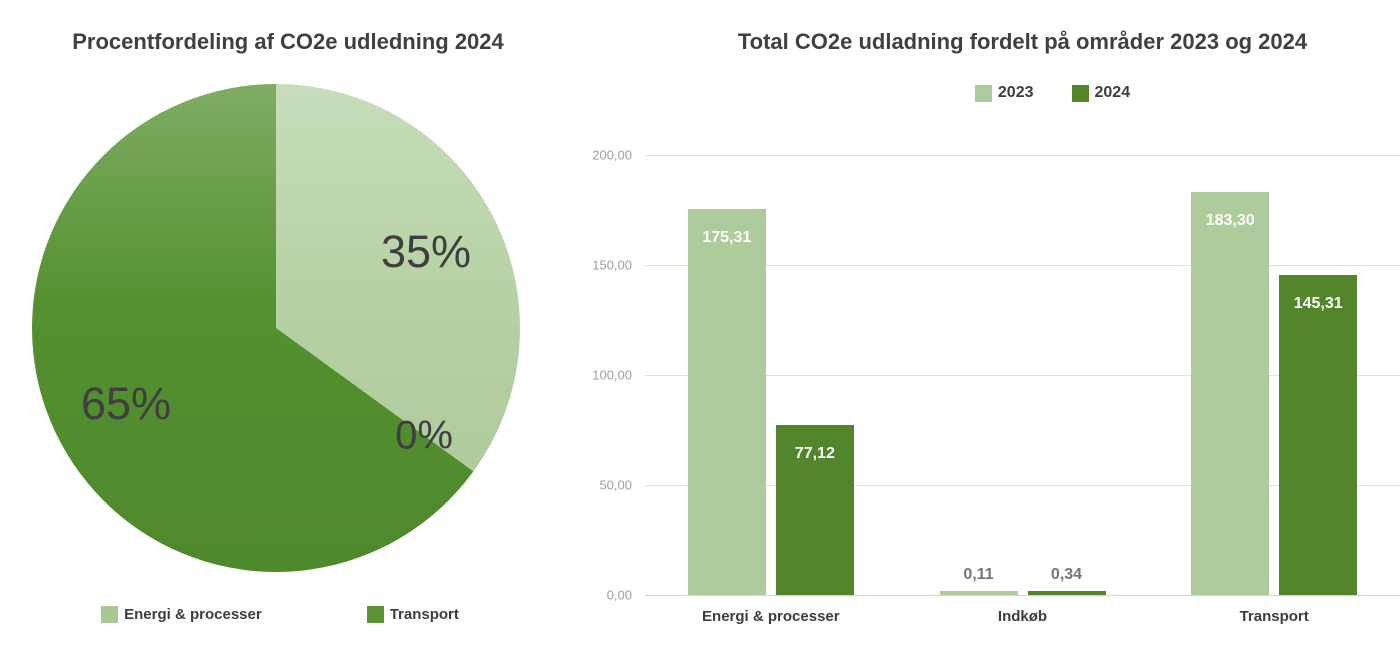  Describe the element at coordinates (978, 574) in the screenshot. I see `bar-value-label: 0,11` at that location.